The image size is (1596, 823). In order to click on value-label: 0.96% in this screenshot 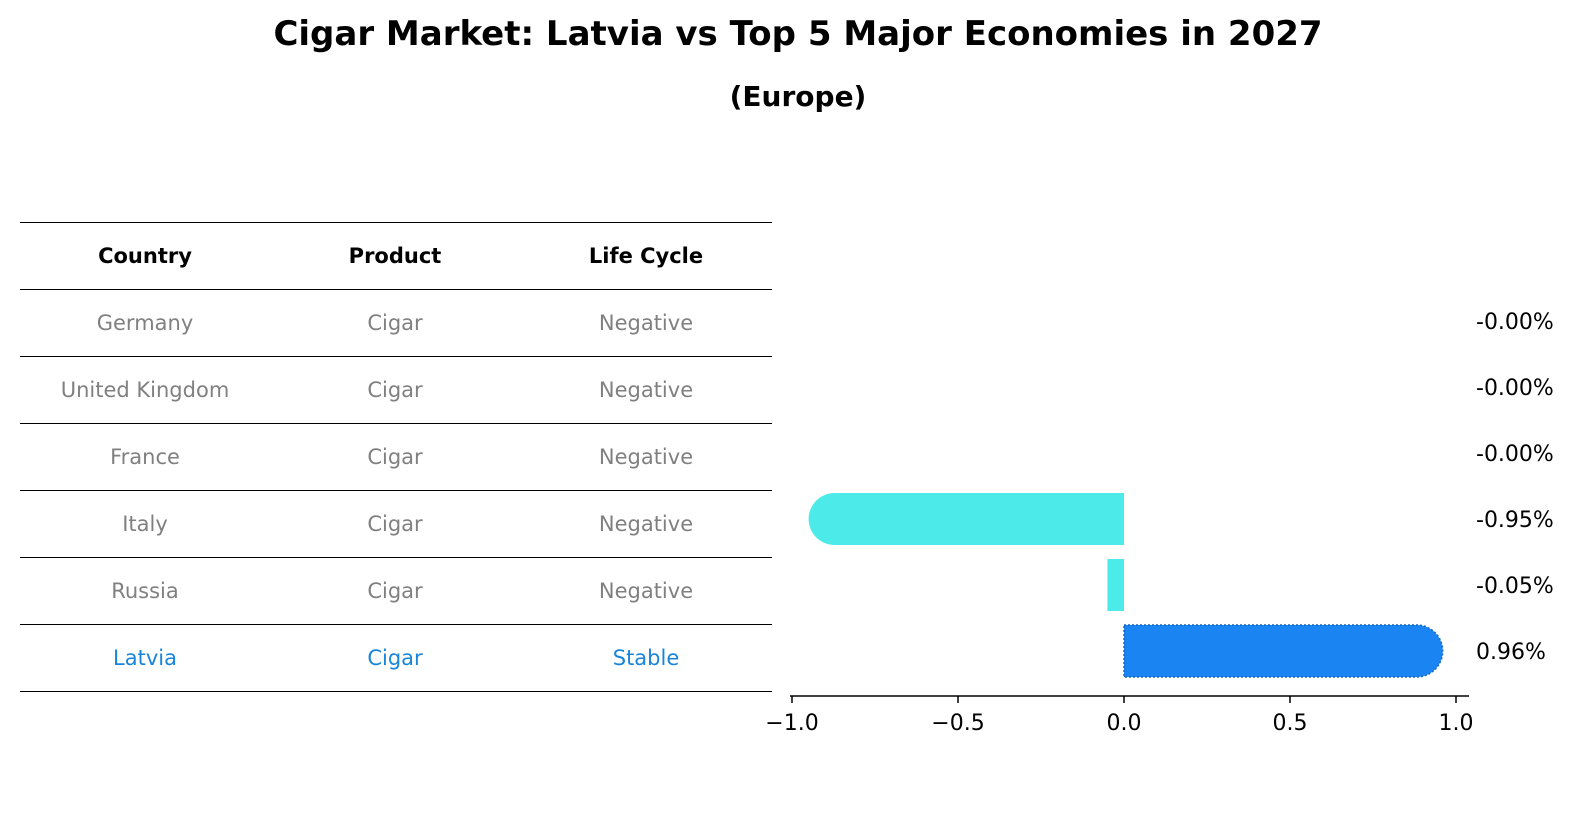, I will do `click(1511, 652)`.